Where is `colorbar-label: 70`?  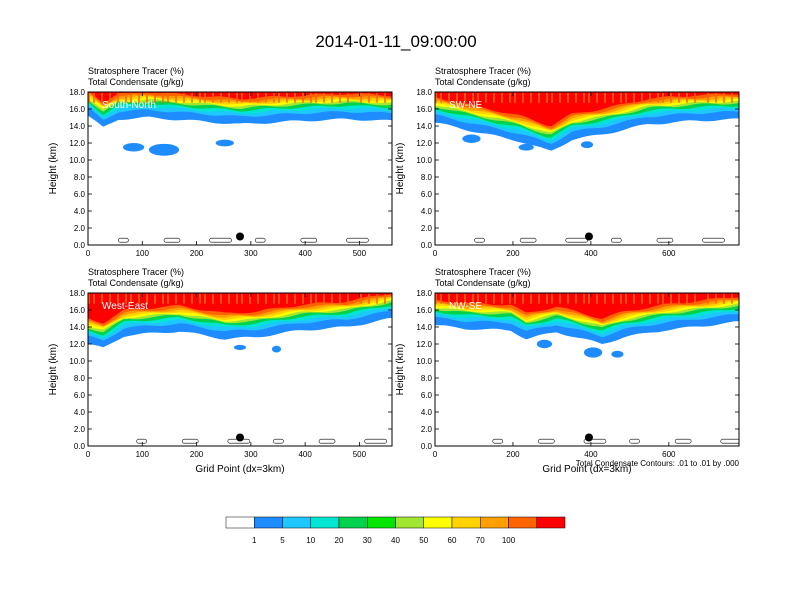 colorbar-label: 70 is located at coordinates (480, 540).